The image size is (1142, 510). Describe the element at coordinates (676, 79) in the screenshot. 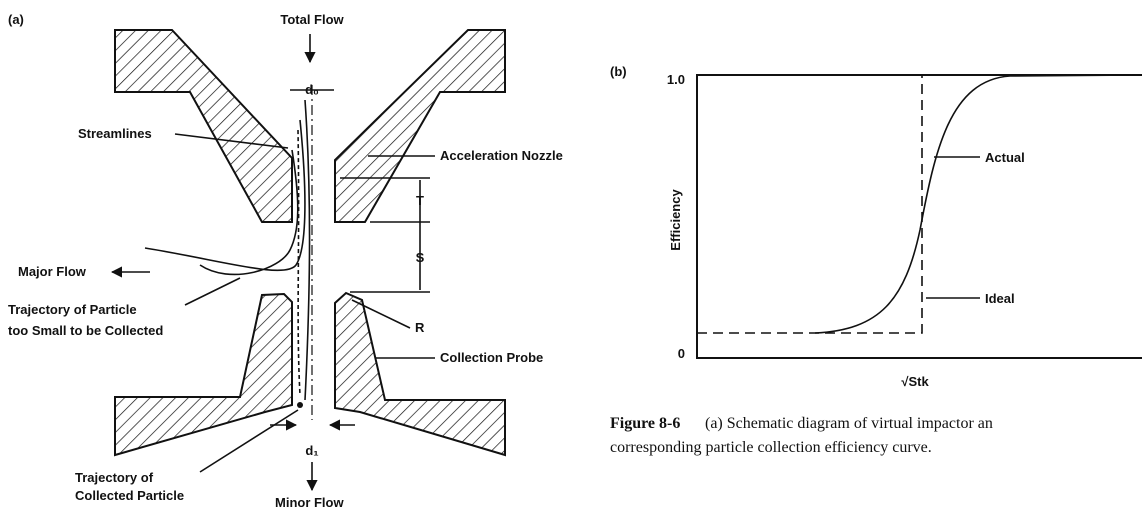

I see `y-tick-label: 1.0` at that location.